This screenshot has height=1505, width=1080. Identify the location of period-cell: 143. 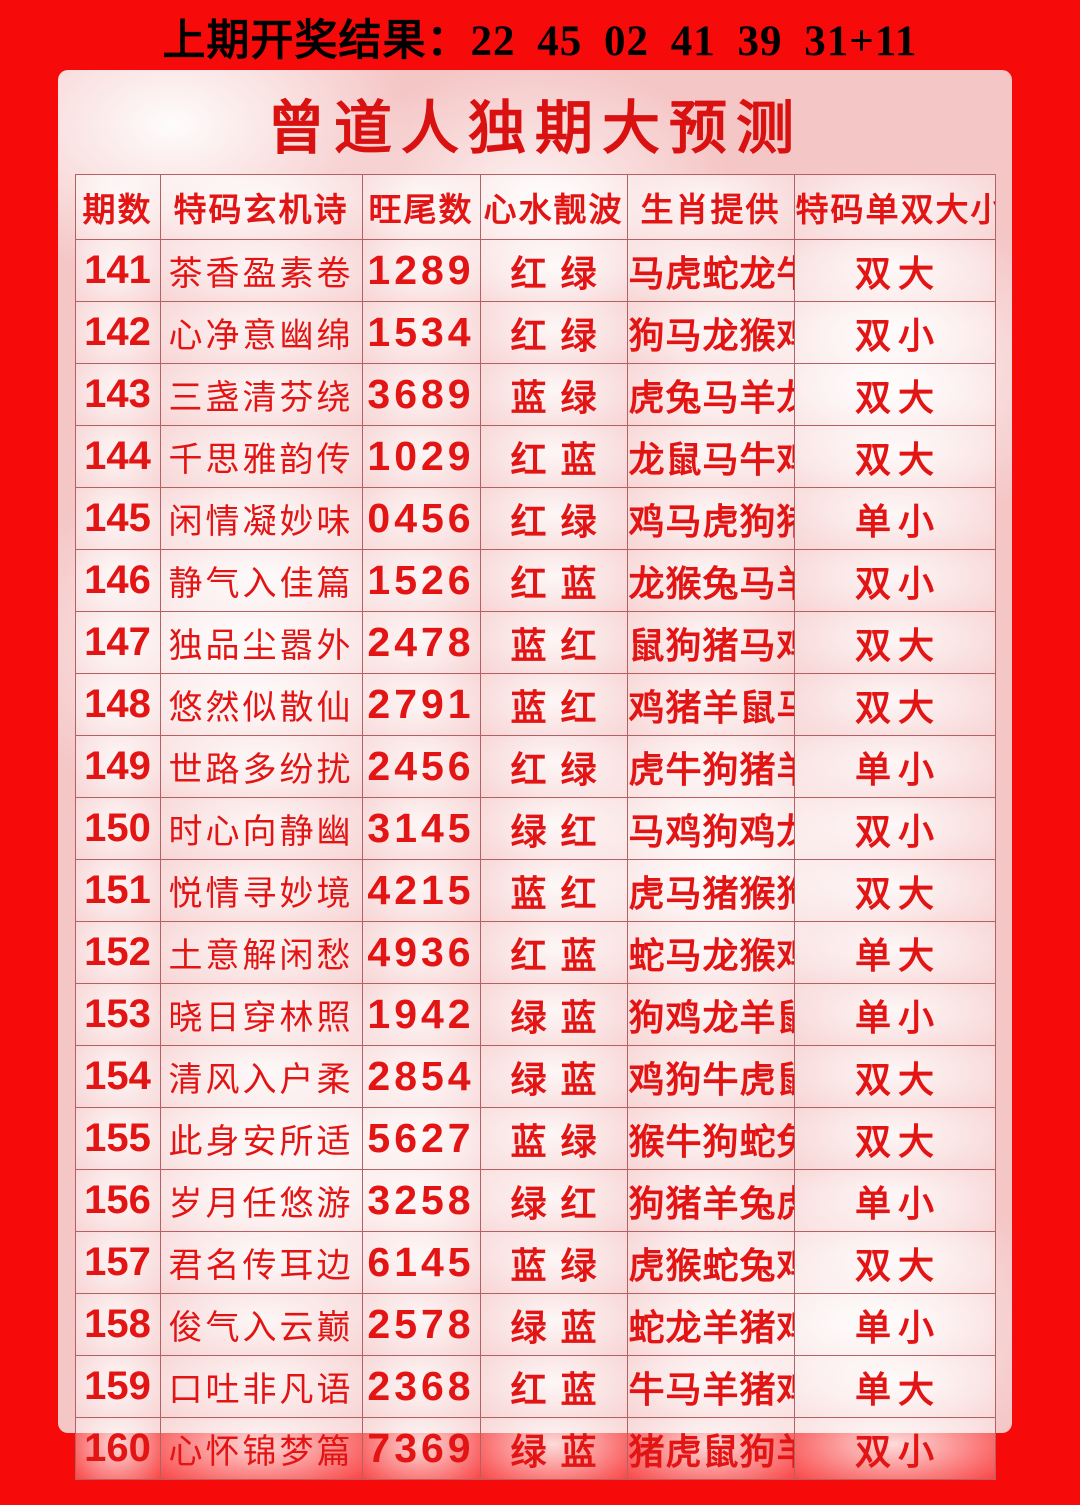
(117, 394).